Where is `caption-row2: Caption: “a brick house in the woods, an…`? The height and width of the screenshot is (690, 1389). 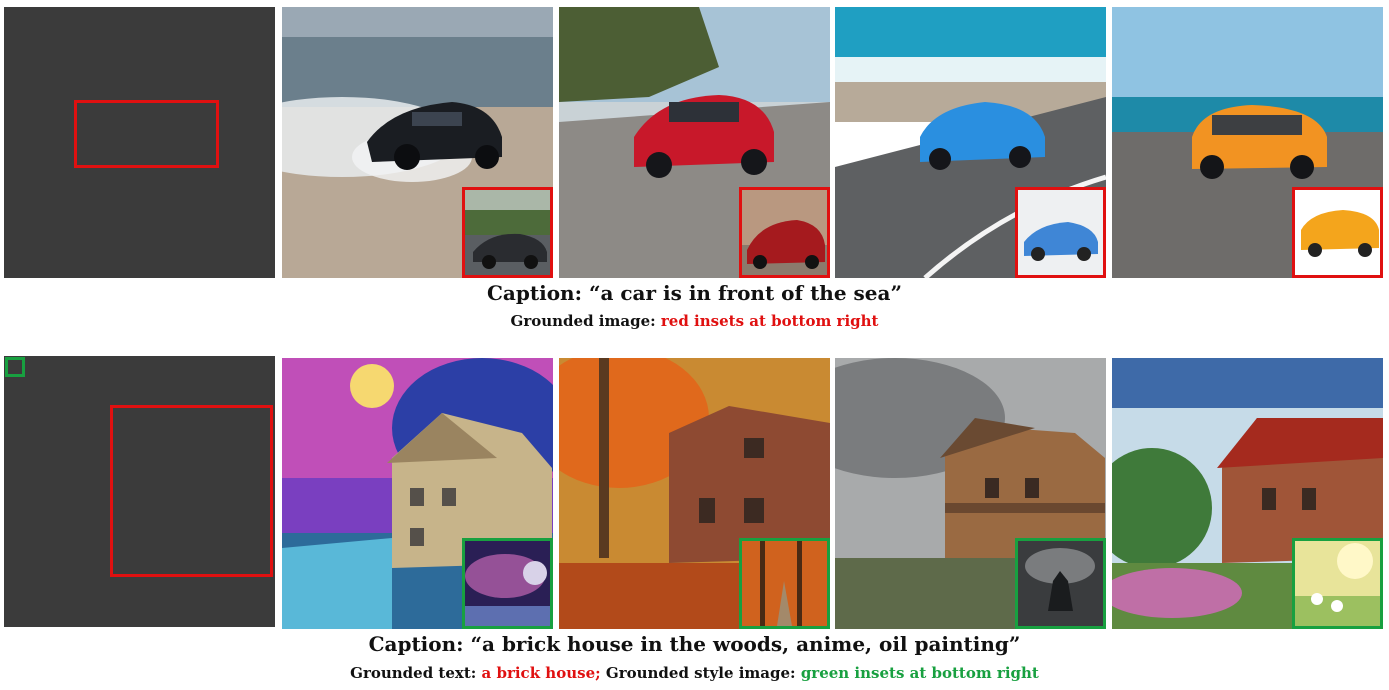
caption-row2: Caption: “a brick house in the woods, an… is located at coordinates (694, 644).